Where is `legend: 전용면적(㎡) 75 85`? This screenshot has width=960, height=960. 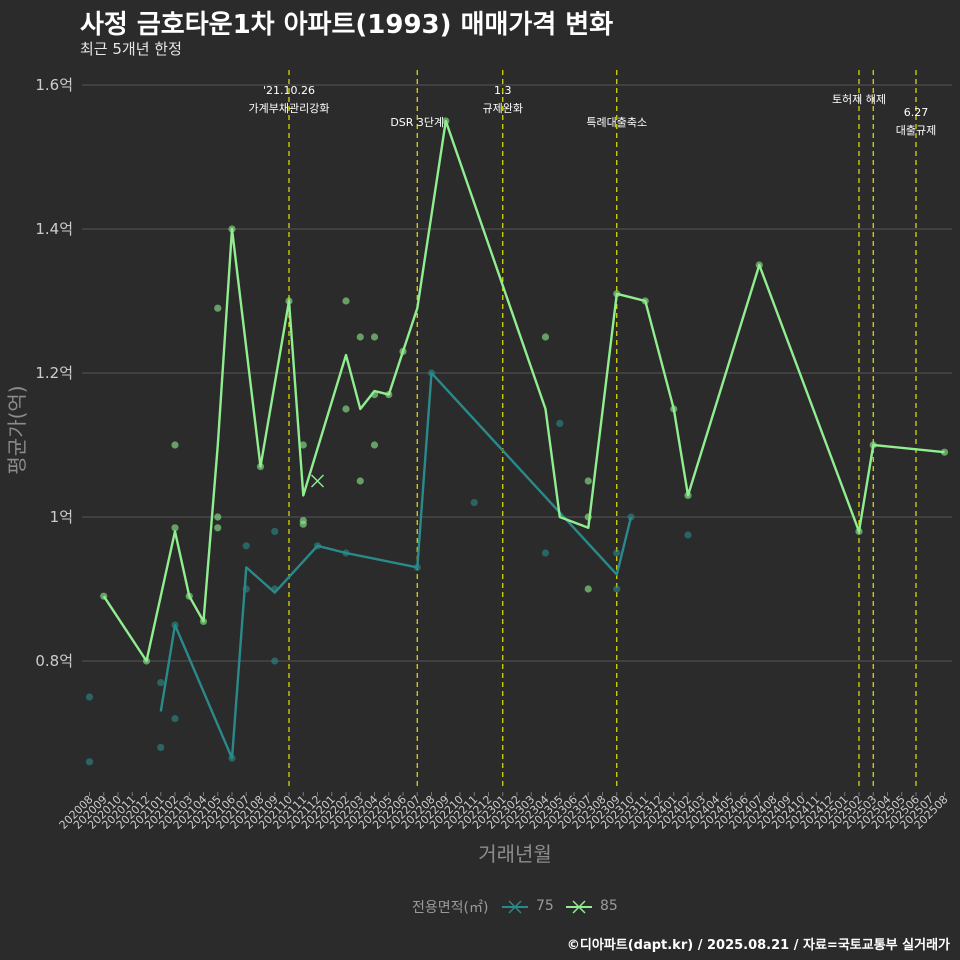 legend: 전용면적(㎡) 75 85 is located at coordinates (480, 907).